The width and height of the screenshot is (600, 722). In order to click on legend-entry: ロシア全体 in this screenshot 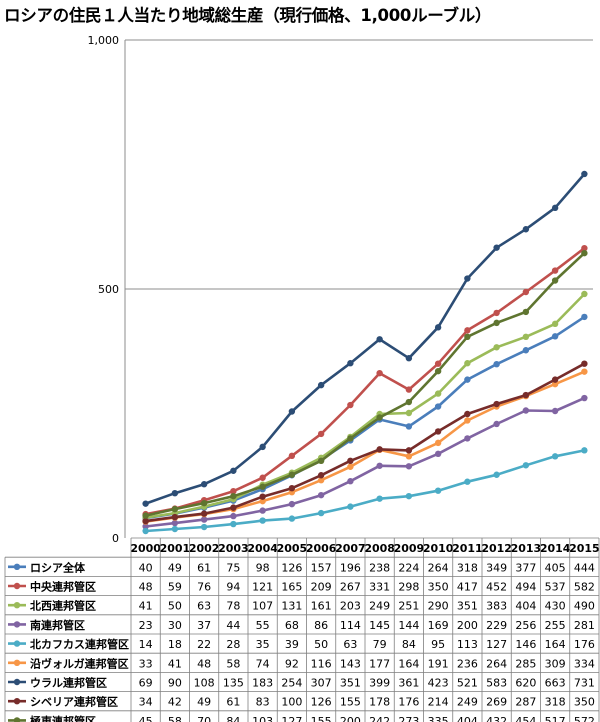, I will do `click(58, 567)`.